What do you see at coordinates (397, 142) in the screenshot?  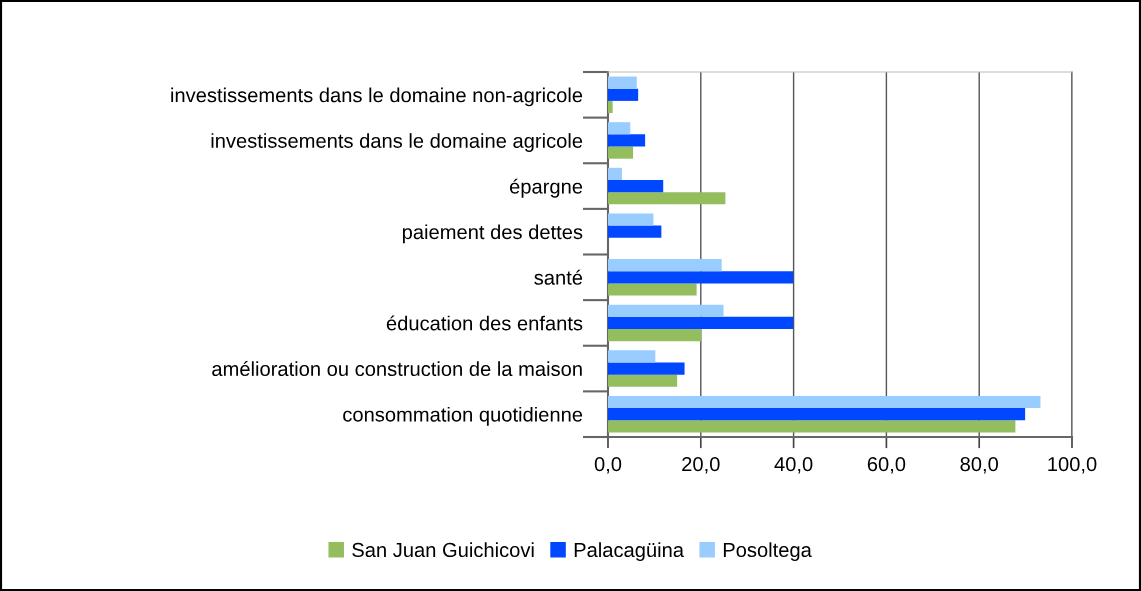 I see `y-tick-label: investissements dans le domaine agricole` at bounding box center [397, 142].